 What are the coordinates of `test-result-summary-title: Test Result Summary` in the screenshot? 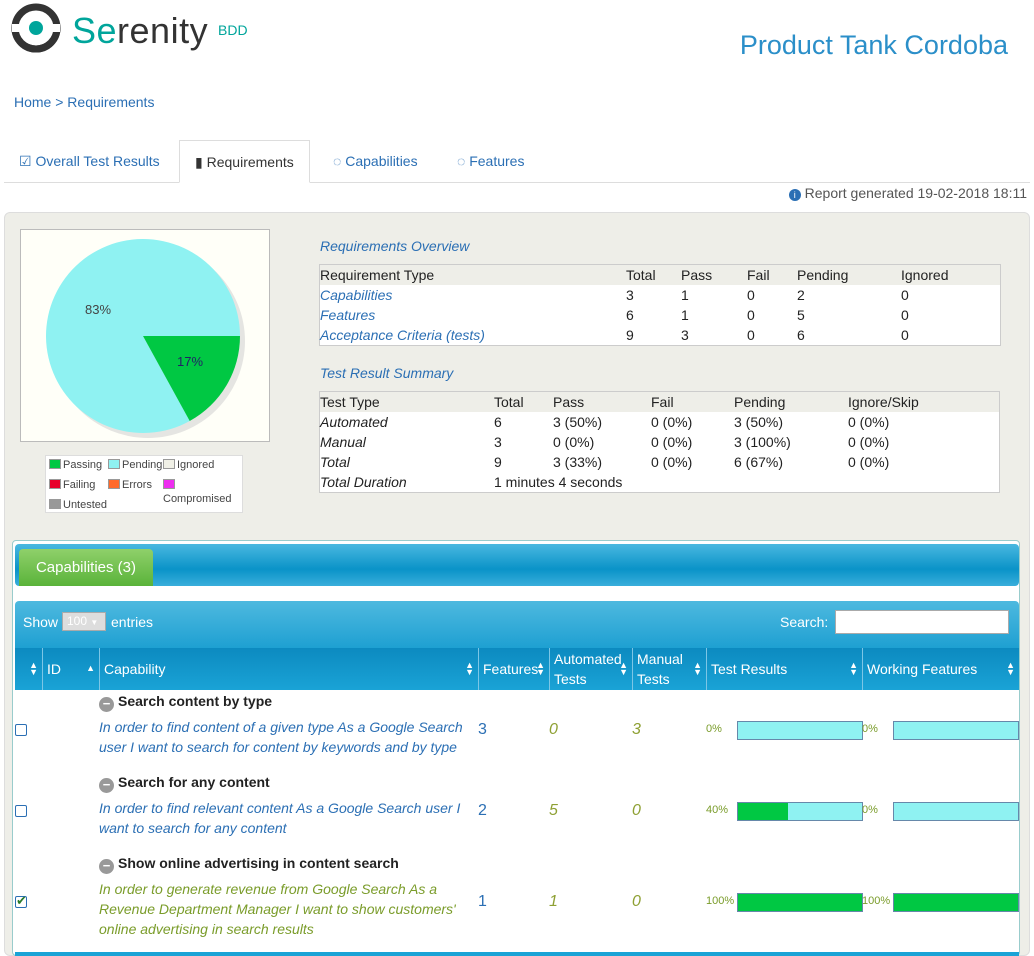 It's located at (387, 373).